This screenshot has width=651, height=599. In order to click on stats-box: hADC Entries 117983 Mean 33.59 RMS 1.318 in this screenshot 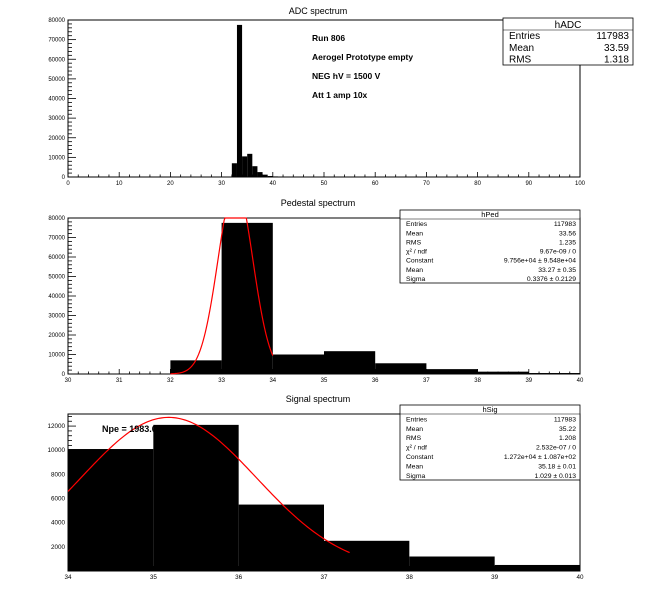, I will do `click(568, 41)`.